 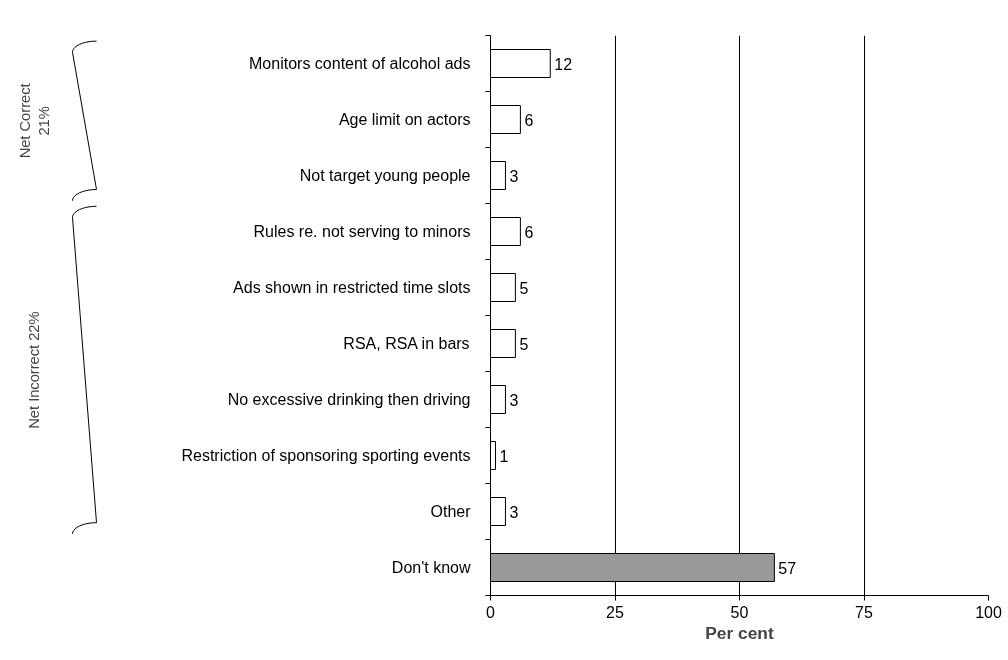 I want to click on y-tick-label: Monitors content of alcohol ads, so click(x=360, y=63).